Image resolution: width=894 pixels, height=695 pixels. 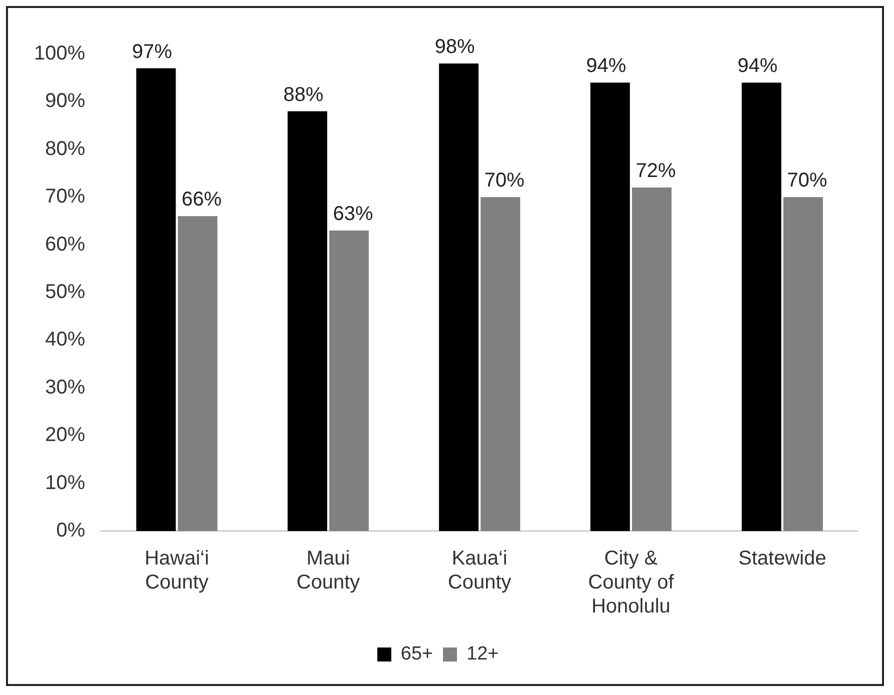 I want to click on data-label: 63%, so click(x=353, y=214).